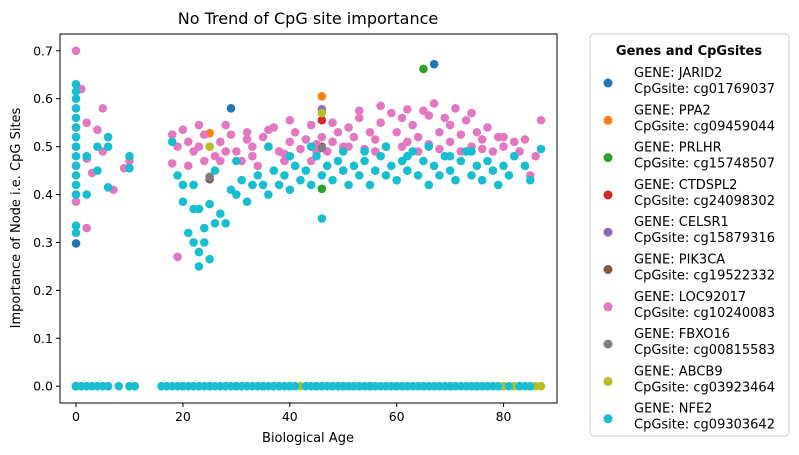  What do you see at coordinates (397, 416) in the screenshot?
I see `x-tick-label: 60` at bounding box center [397, 416].